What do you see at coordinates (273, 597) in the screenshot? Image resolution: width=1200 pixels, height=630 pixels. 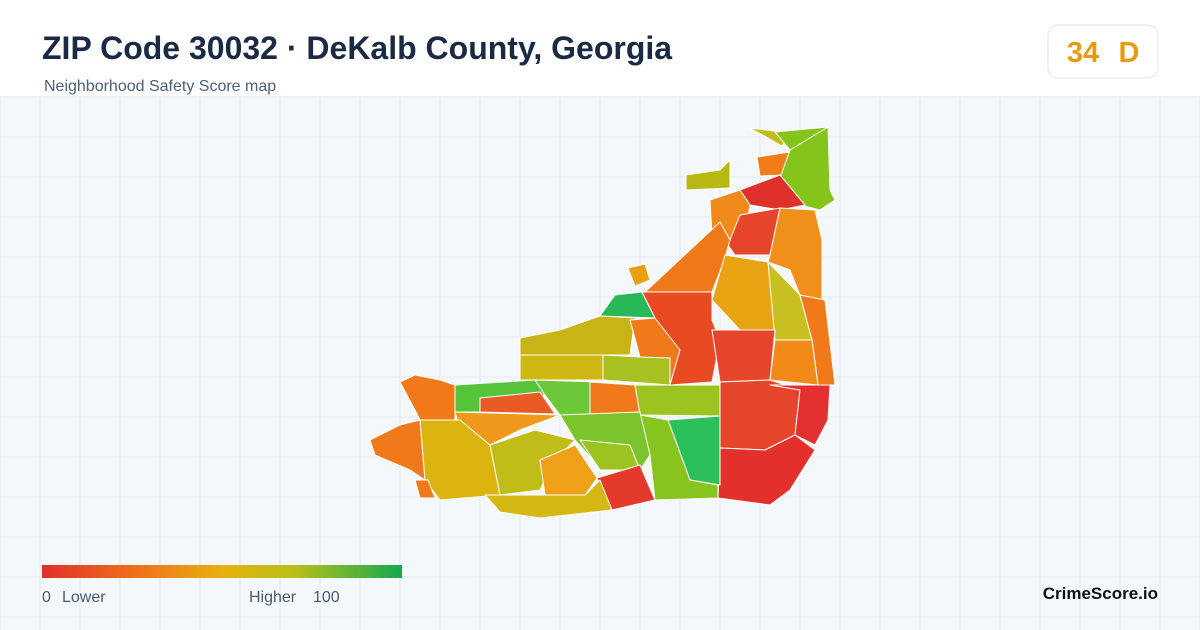 I see `legend-max-label: Higher` at bounding box center [273, 597].